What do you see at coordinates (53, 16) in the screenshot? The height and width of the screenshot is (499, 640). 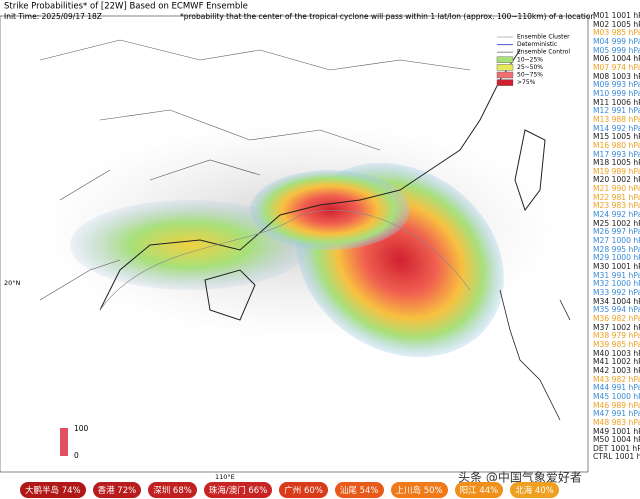 I see `init-time: Init Time: 2025/09/17 18Z` at bounding box center [53, 16].